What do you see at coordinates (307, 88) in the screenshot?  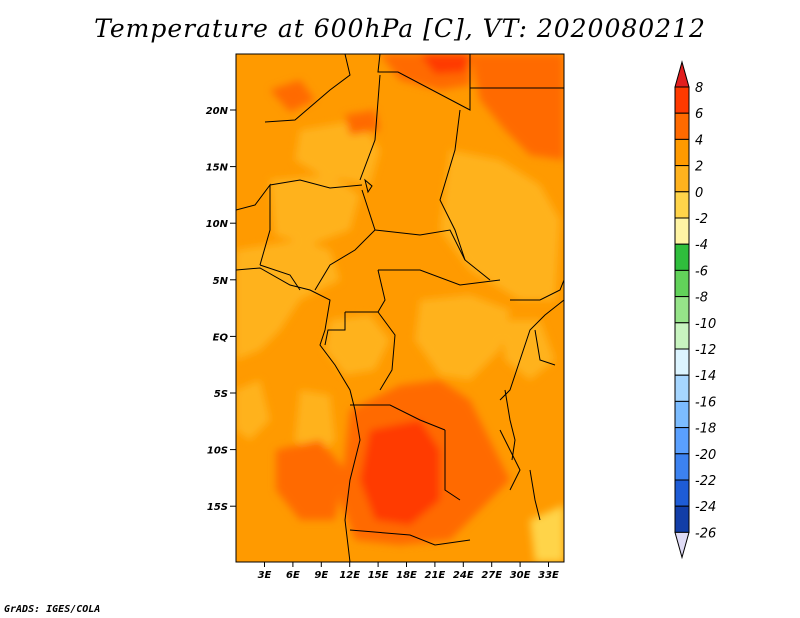 I see `border-algeria-libya` at bounding box center [307, 88].